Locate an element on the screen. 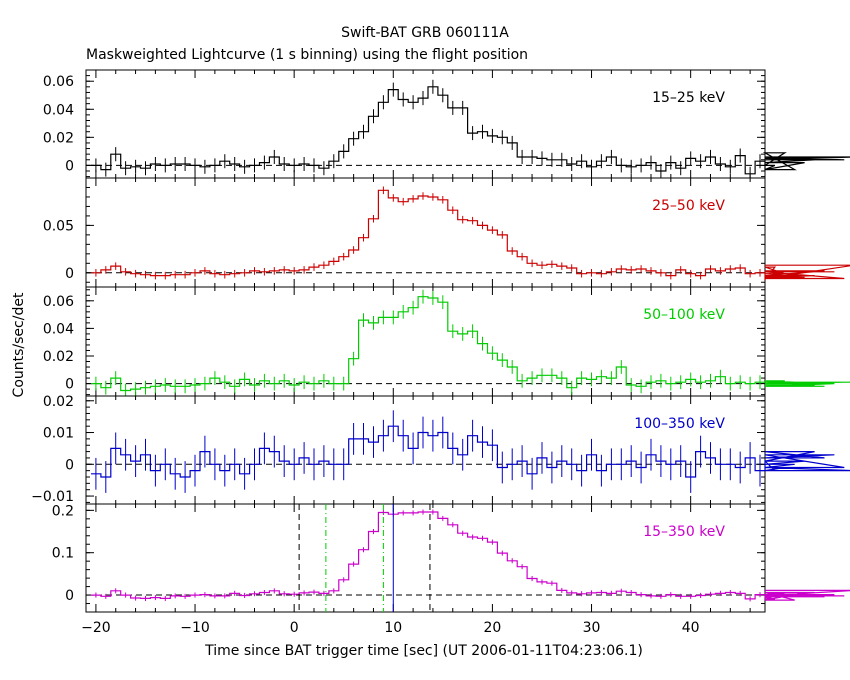 The width and height of the screenshot is (850, 680). x-tick-label: 20 is located at coordinates (492, 628).